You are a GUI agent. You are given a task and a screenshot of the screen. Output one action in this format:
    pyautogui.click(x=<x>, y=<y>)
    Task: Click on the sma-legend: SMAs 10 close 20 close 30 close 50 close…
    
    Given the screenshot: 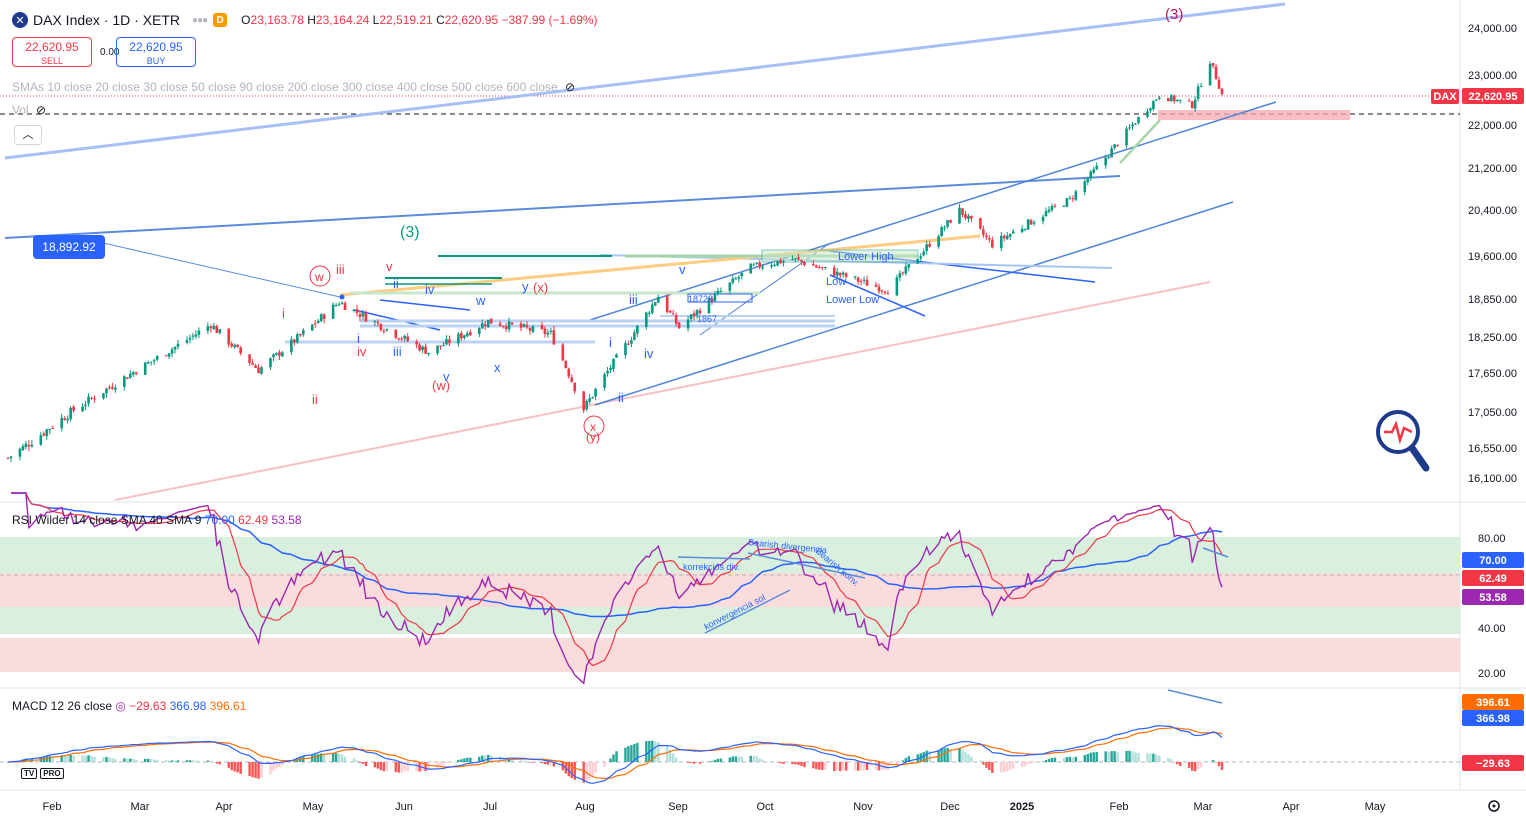 What is the action you would take?
    pyautogui.click(x=294, y=87)
    